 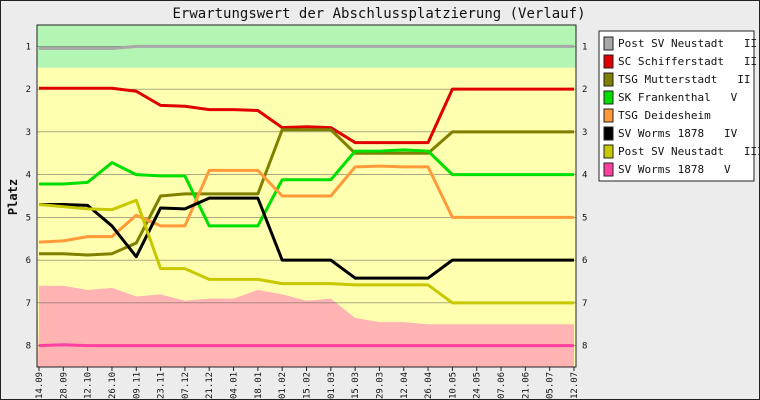 What do you see at coordinates (137, 385) in the screenshot?
I see `x-tick-label-4: 09.11` at bounding box center [137, 385].